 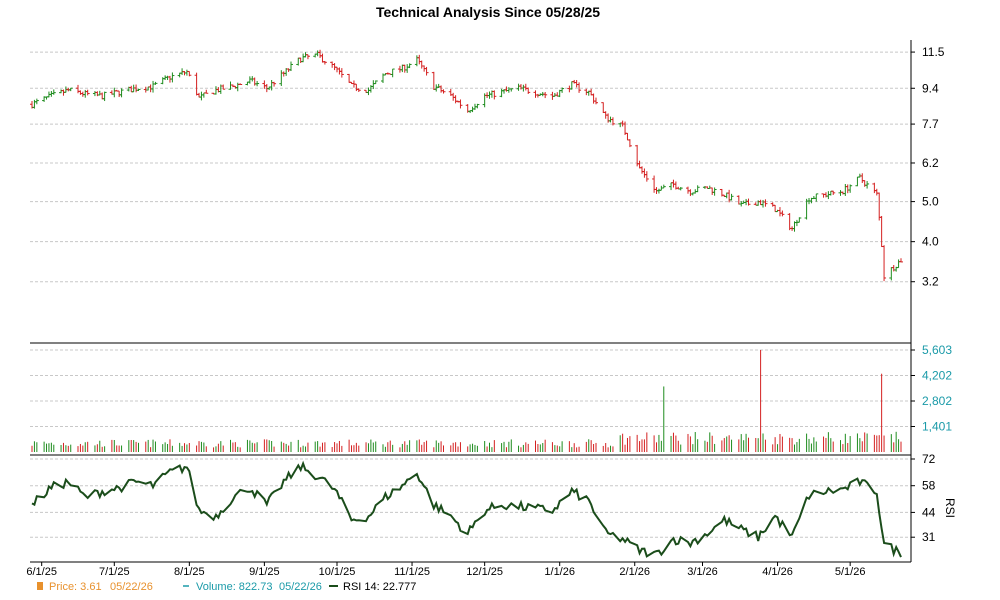 What do you see at coordinates (634, 572) in the screenshot?
I see `x-tick-label: 2/1/26` at bounding box center [634, 572].